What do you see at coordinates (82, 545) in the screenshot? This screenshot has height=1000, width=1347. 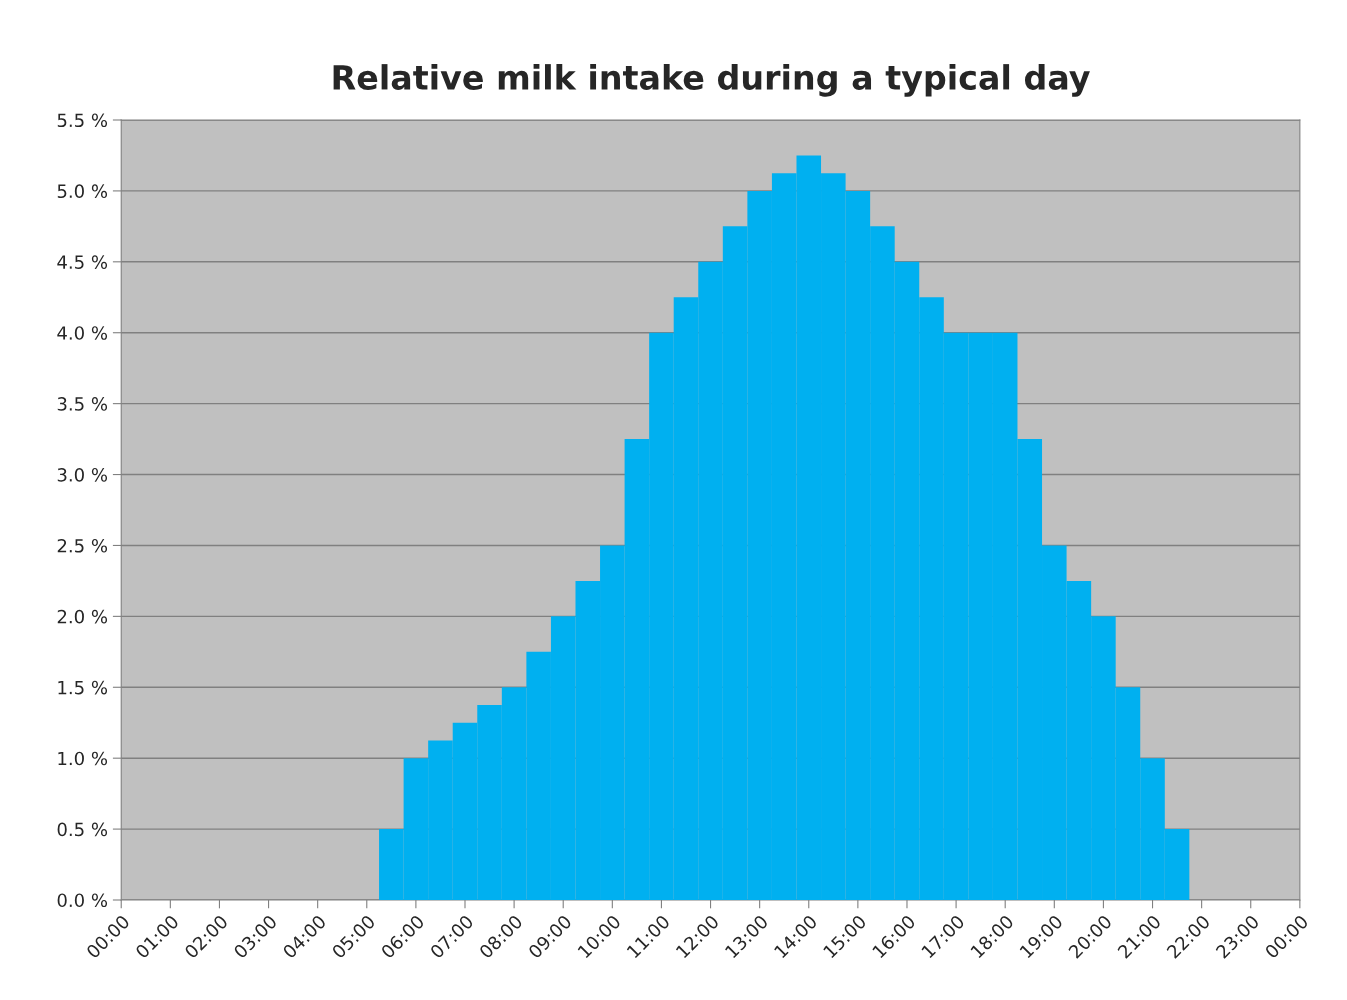 I see `y-tick-label: 2.5 %` at bounding box center [82, 545].